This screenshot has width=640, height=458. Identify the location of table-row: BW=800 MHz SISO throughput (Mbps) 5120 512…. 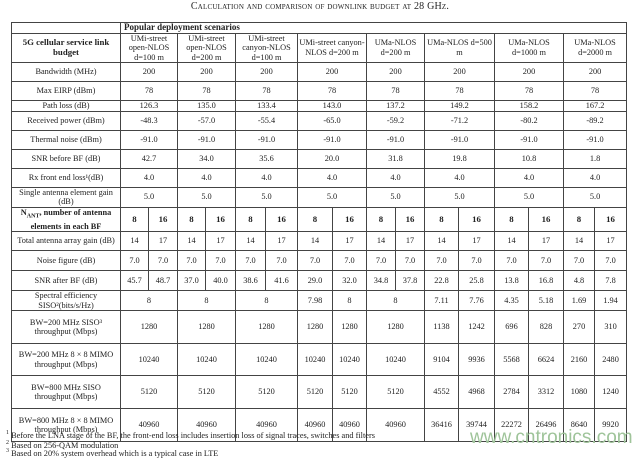
(319, 392).